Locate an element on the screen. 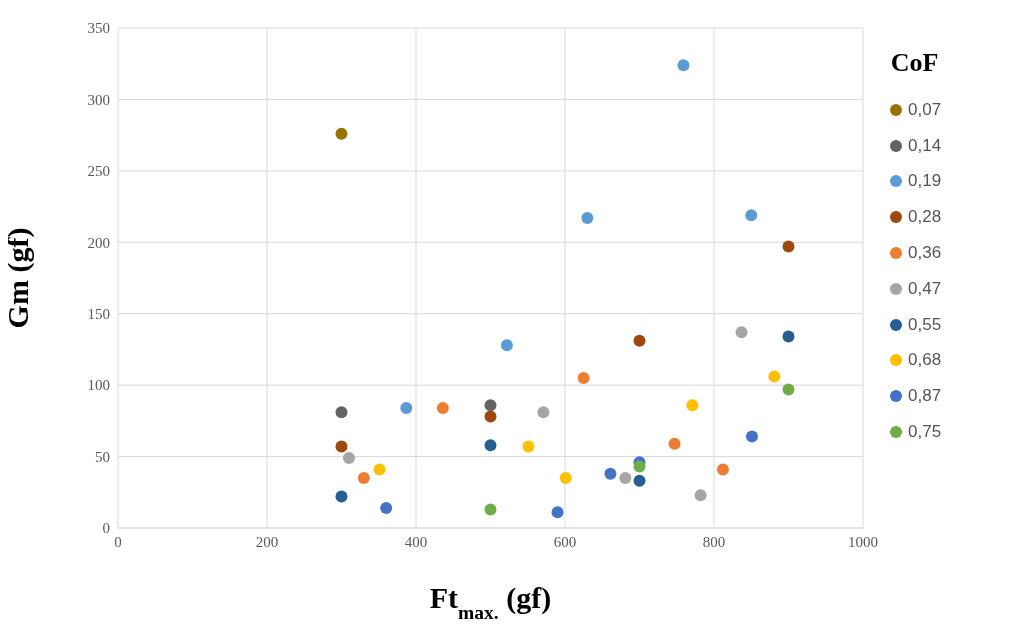  y-tick-label: 300 is located at coordinates (98, 99).